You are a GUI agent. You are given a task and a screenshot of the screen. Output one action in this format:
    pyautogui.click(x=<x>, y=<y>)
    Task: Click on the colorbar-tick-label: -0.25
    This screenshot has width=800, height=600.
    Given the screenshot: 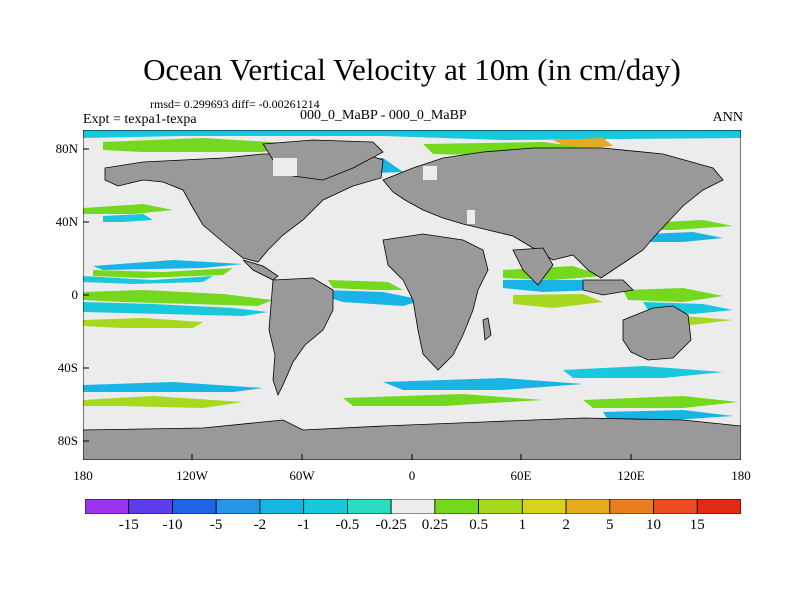 What is the action you would take?
    pyautogui.click(x=391, y=525)
    